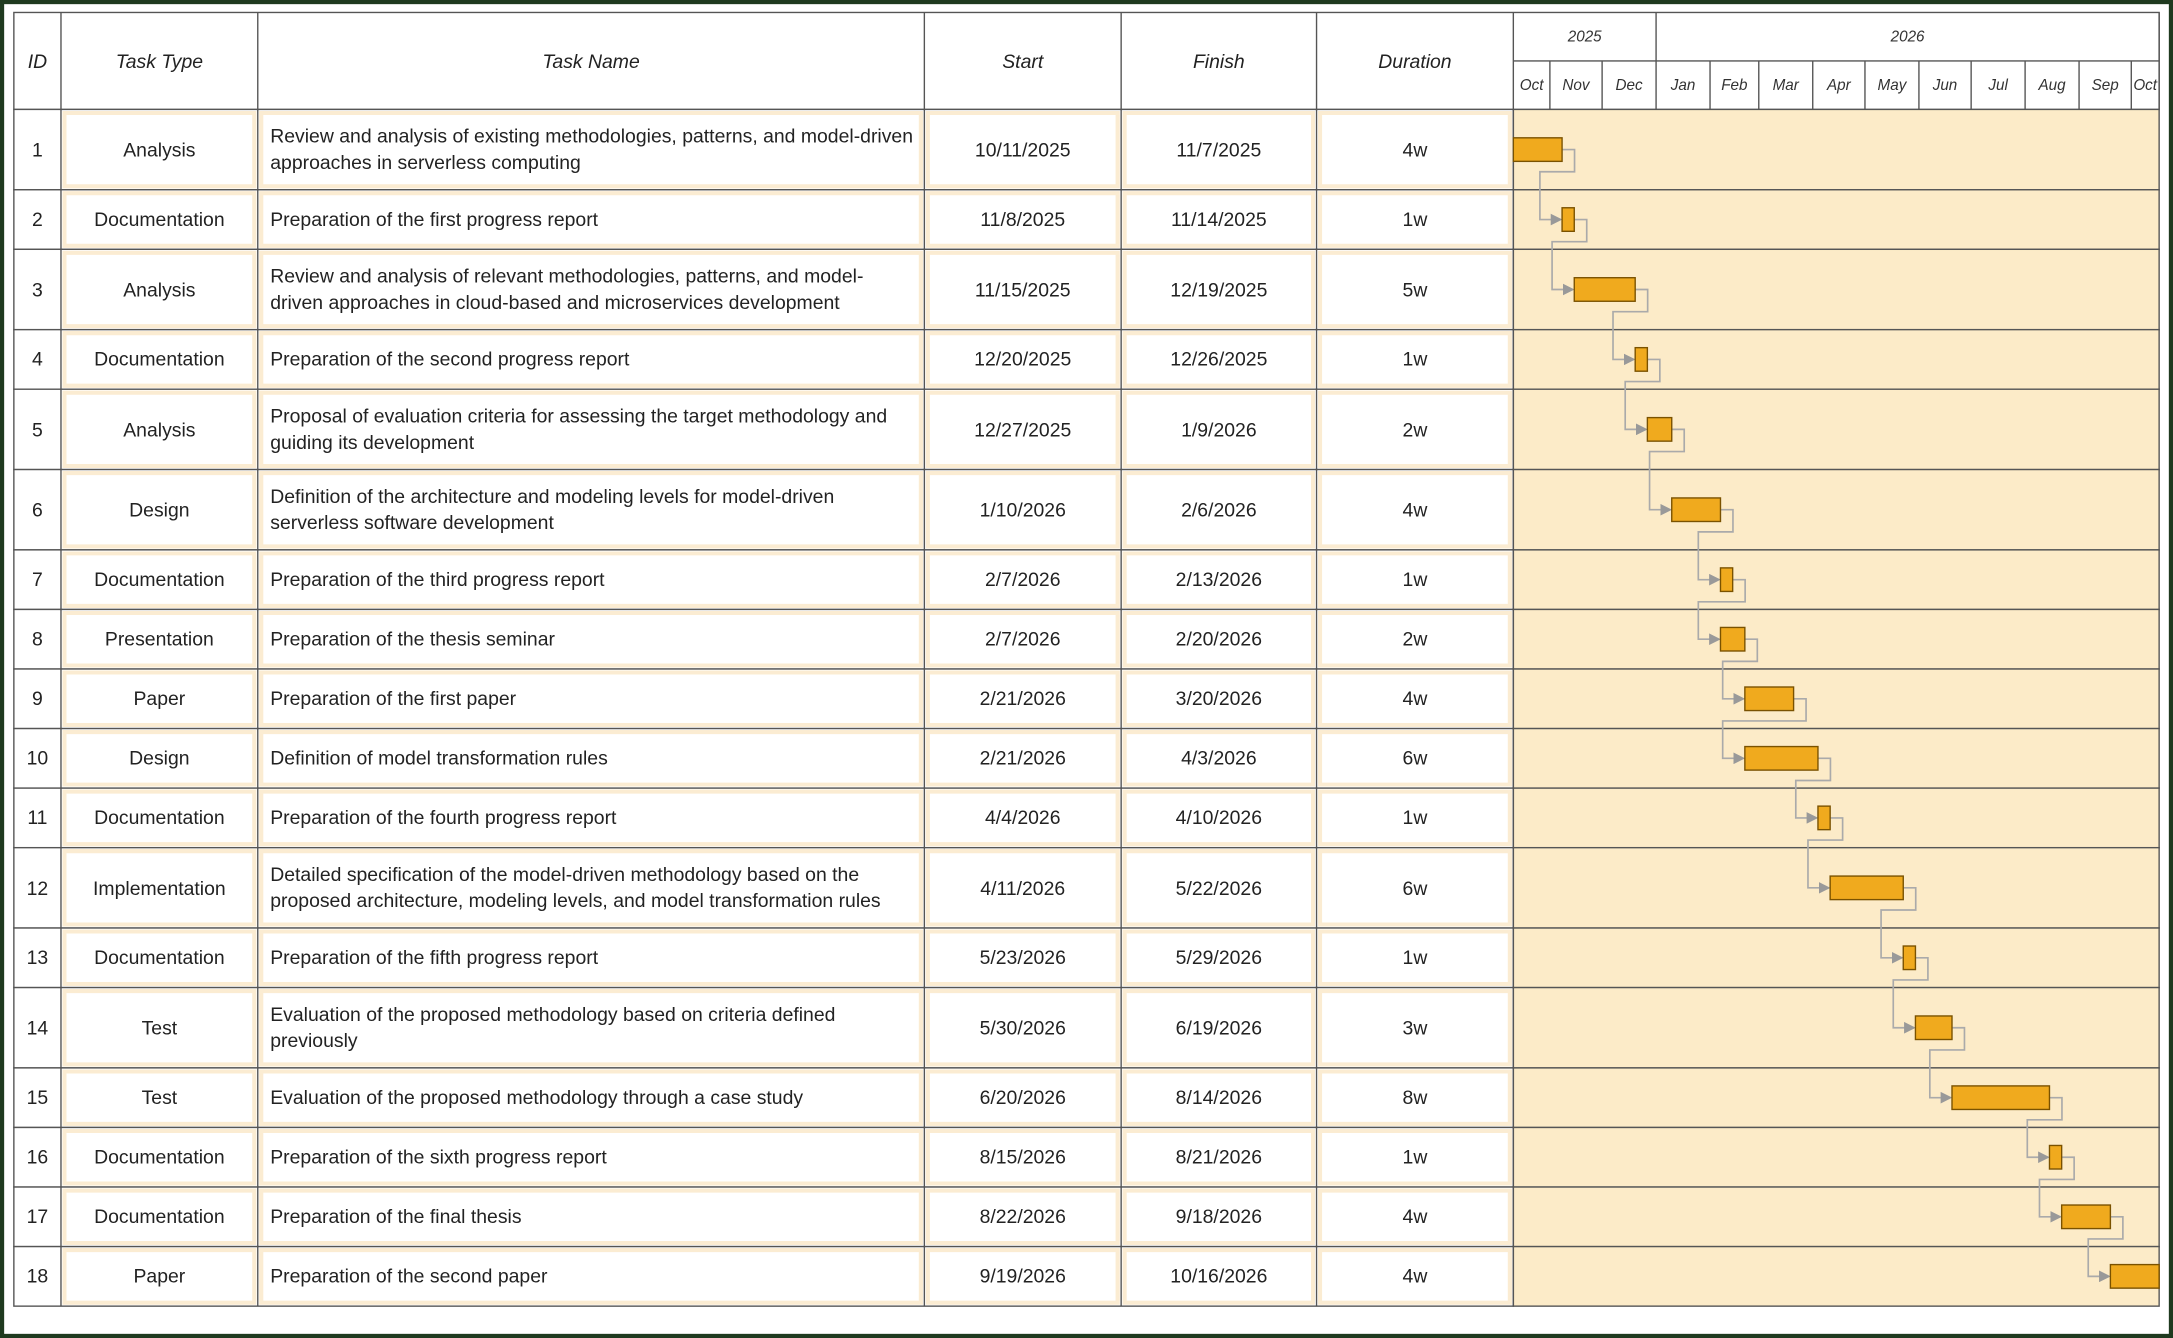 The image size is (2173, 1338). Describe the element at coordinates (37, 1275) in the screenshot. I see `task-id: 18` at that location.